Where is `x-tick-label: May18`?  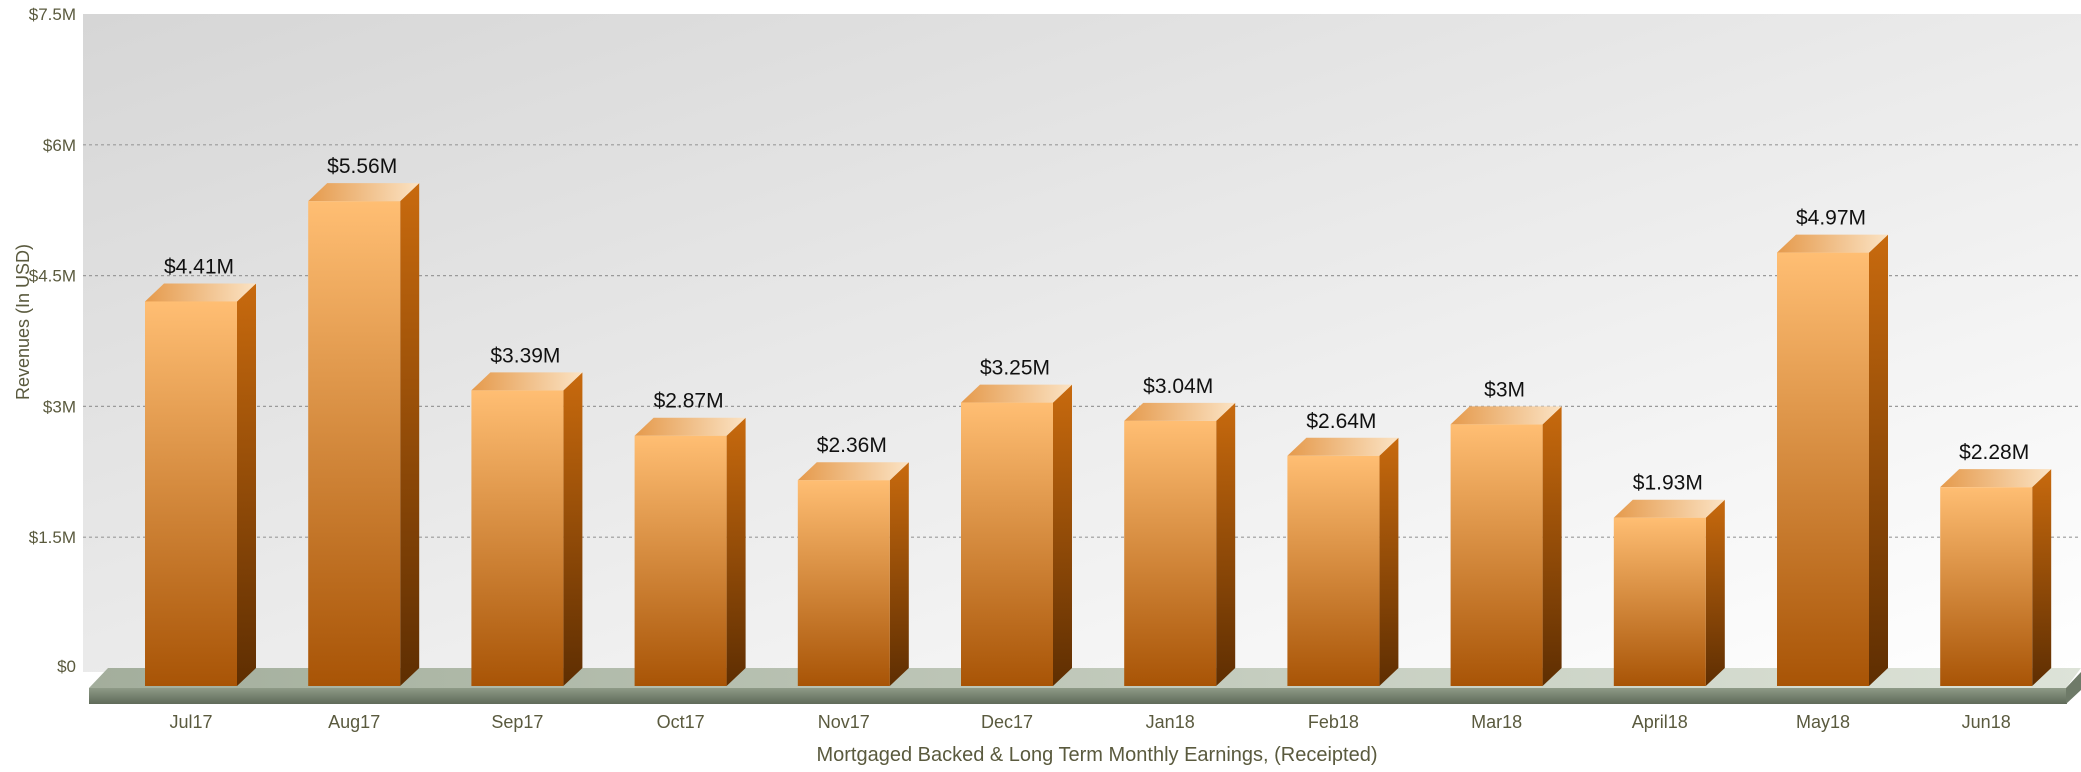 x-tick-label: May18 is located at coordinates (1823, 722).